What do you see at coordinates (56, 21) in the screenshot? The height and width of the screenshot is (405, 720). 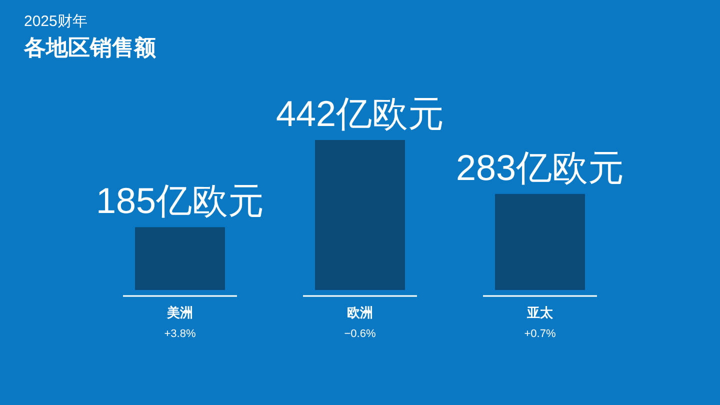 I see `chart-subtitle: 2025财年` at bounding box center [56, 21].